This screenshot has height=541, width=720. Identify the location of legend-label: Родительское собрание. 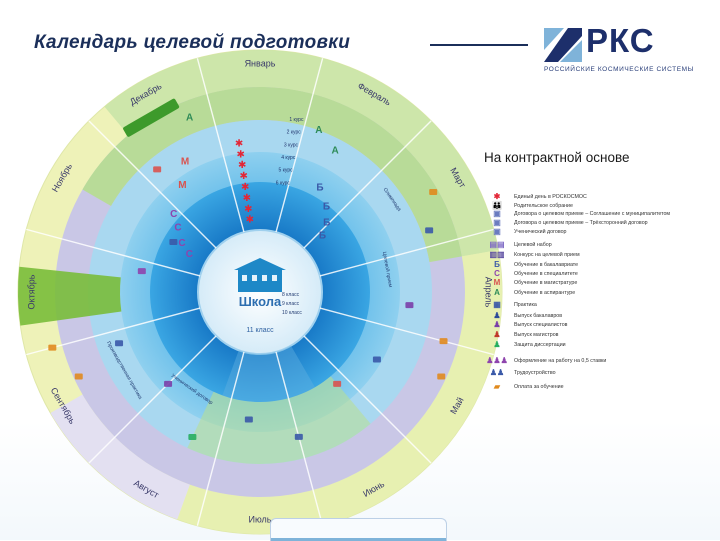
(543, 206).